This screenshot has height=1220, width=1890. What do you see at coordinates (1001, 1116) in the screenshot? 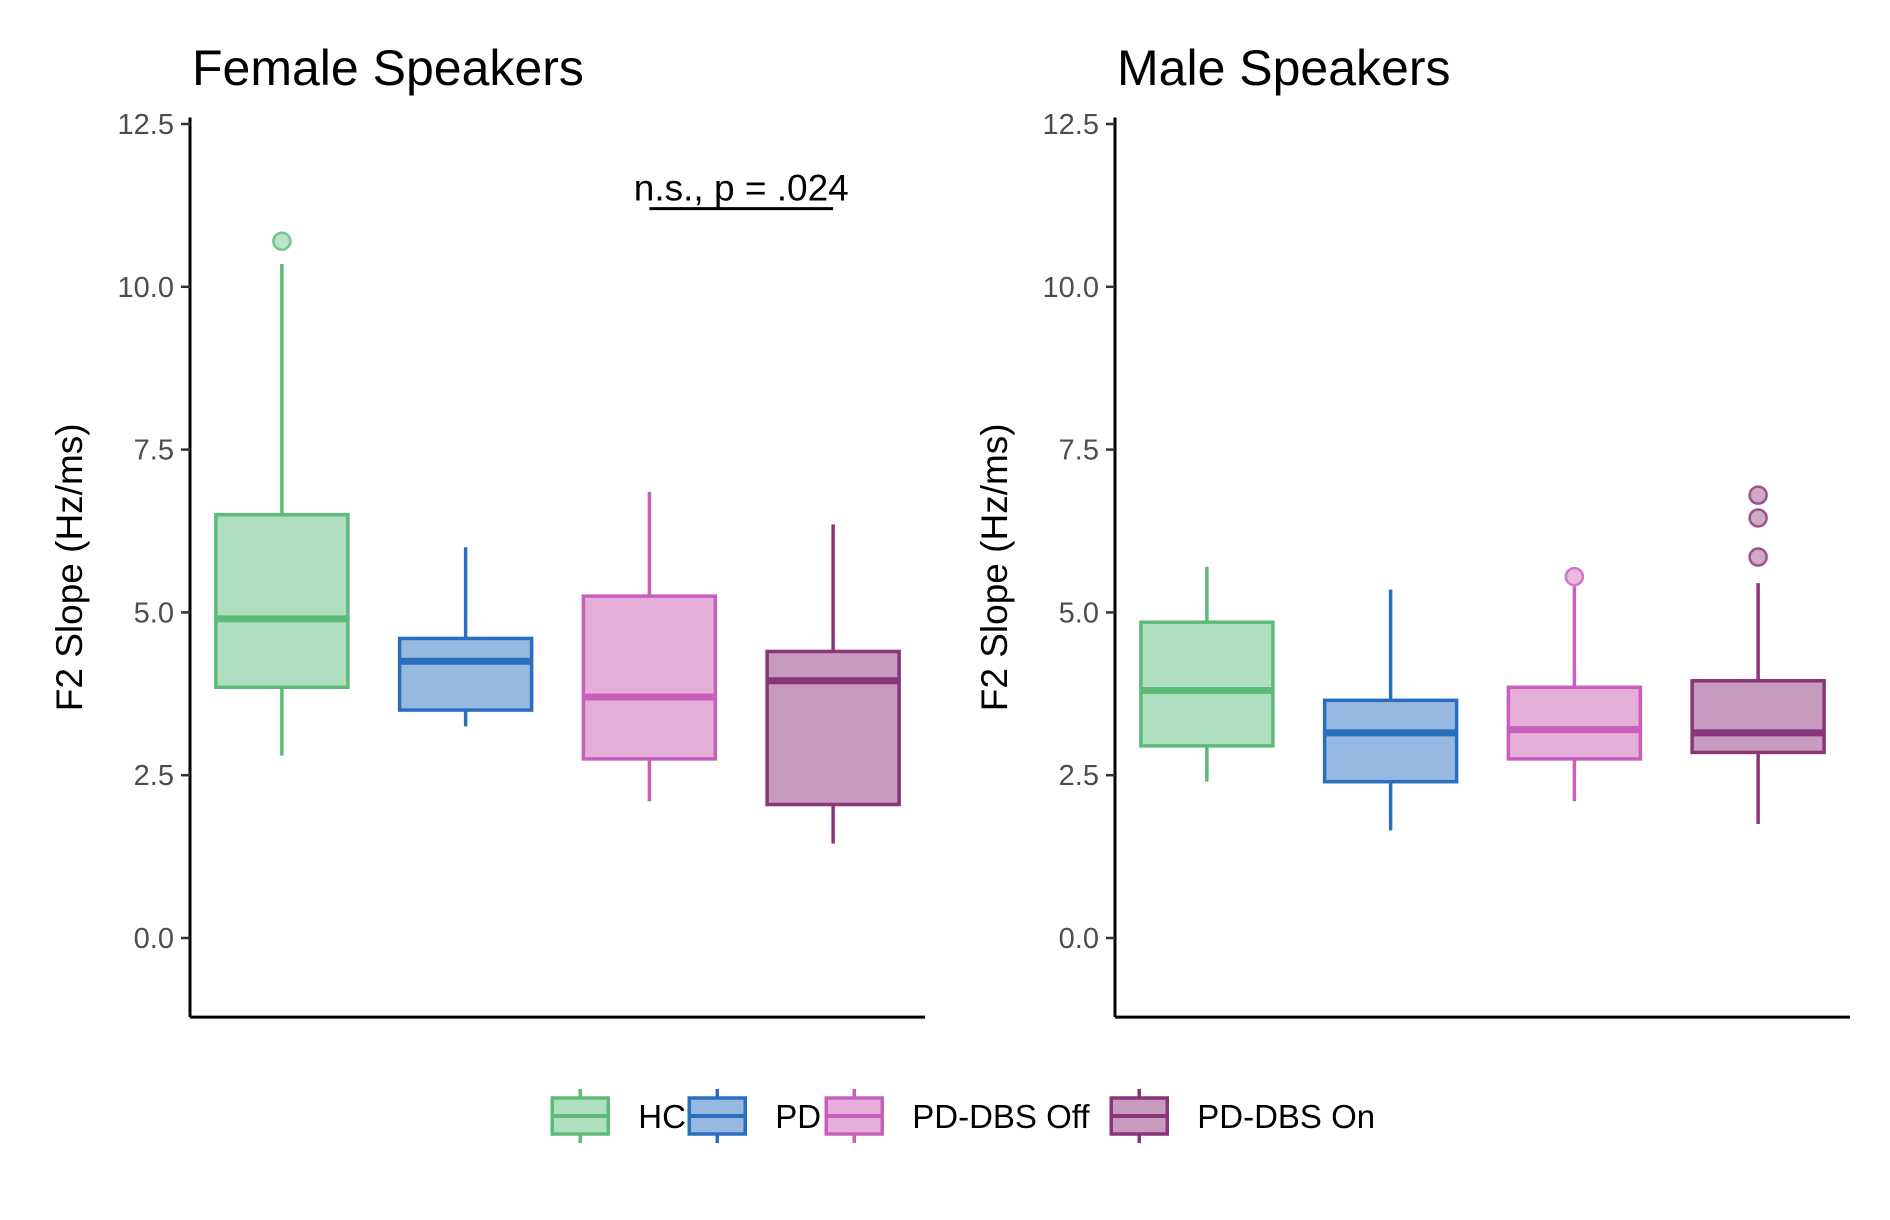
I see `legend-label: PD-DBS Off` at bounding box center [1001, 1116].